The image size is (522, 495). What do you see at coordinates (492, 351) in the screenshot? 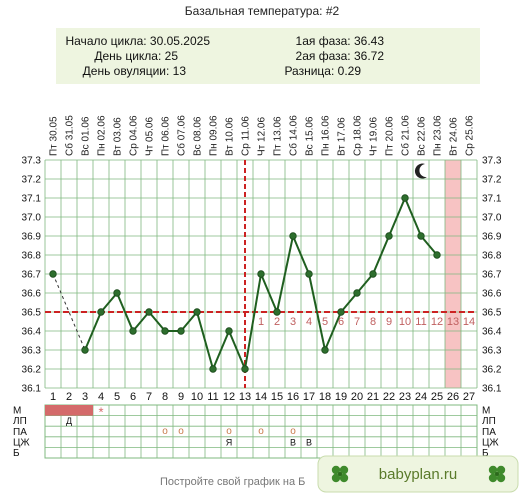
I see `y-tick-label: 36.3` at bounding box center [492, 351].